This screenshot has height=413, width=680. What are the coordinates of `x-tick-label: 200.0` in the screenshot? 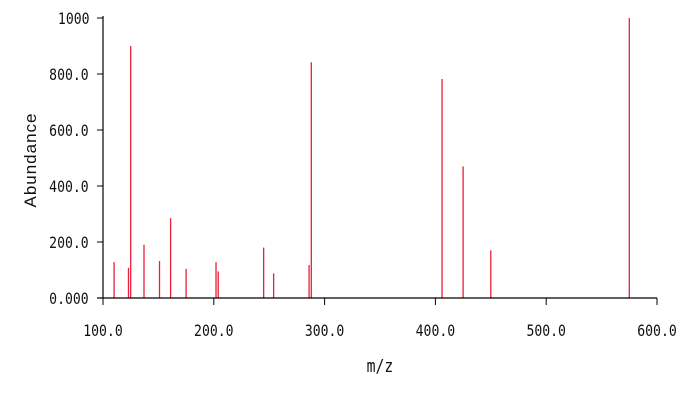 It's located at (213, 331).